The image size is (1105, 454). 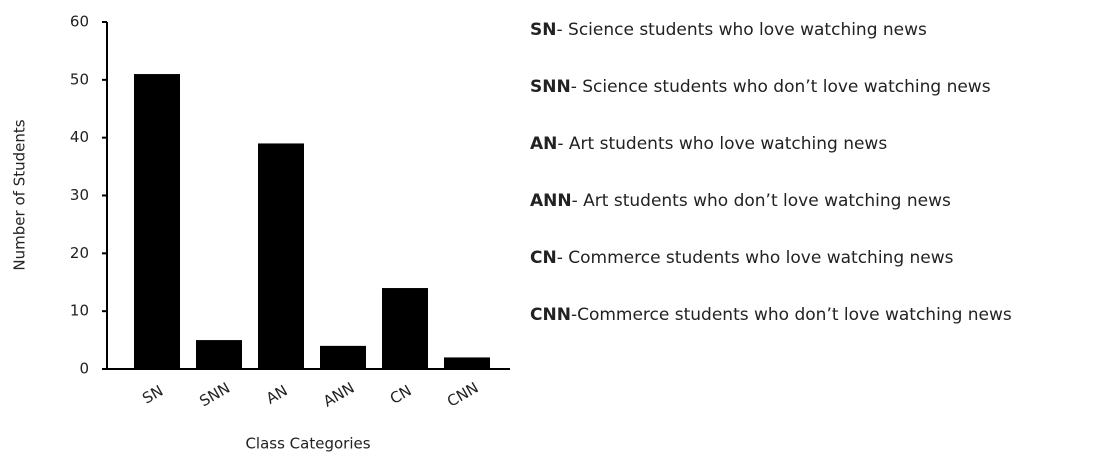 I want to click on x-tick-label: SNN, so click(x=214, y=395).